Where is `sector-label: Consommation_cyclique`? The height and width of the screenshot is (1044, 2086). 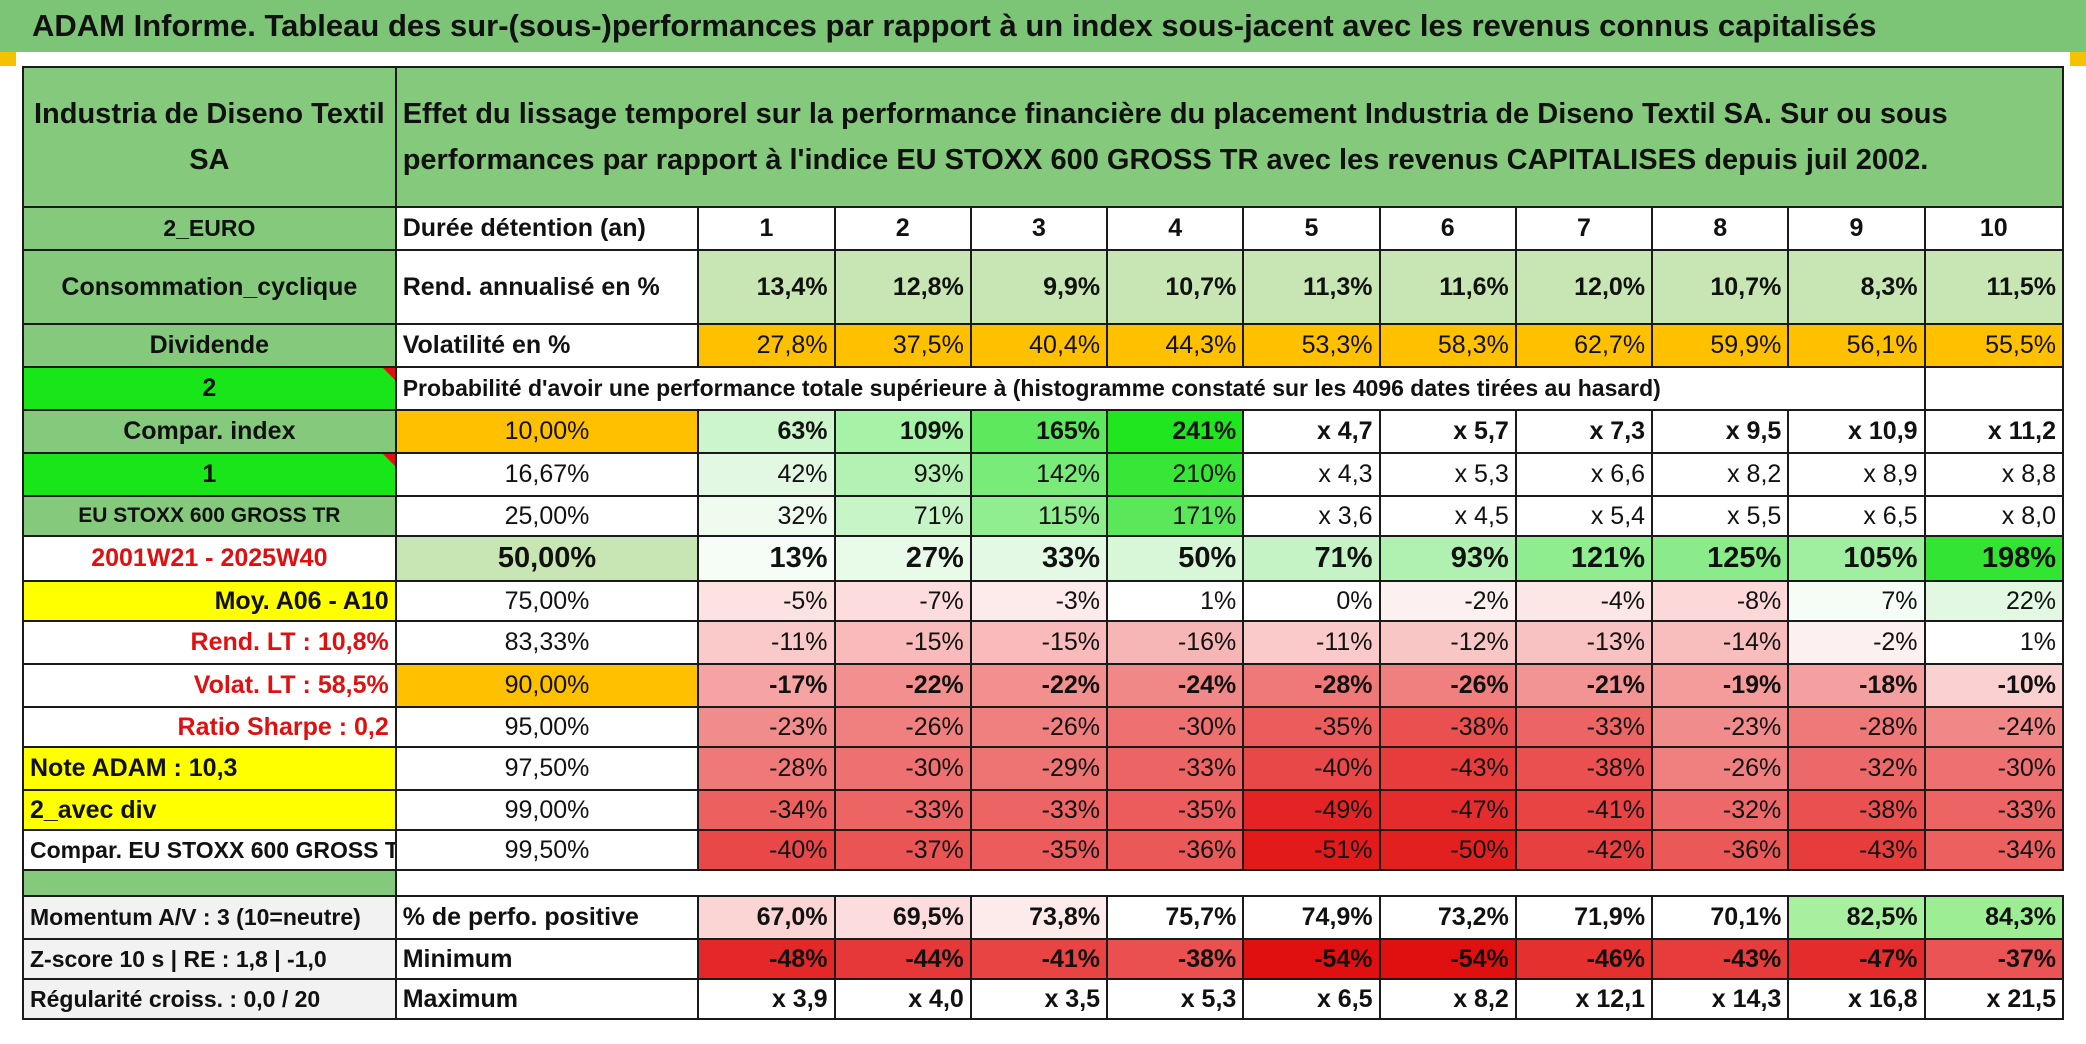
sector-label: Consommation_cyclique is located at coordinates (209, 287).